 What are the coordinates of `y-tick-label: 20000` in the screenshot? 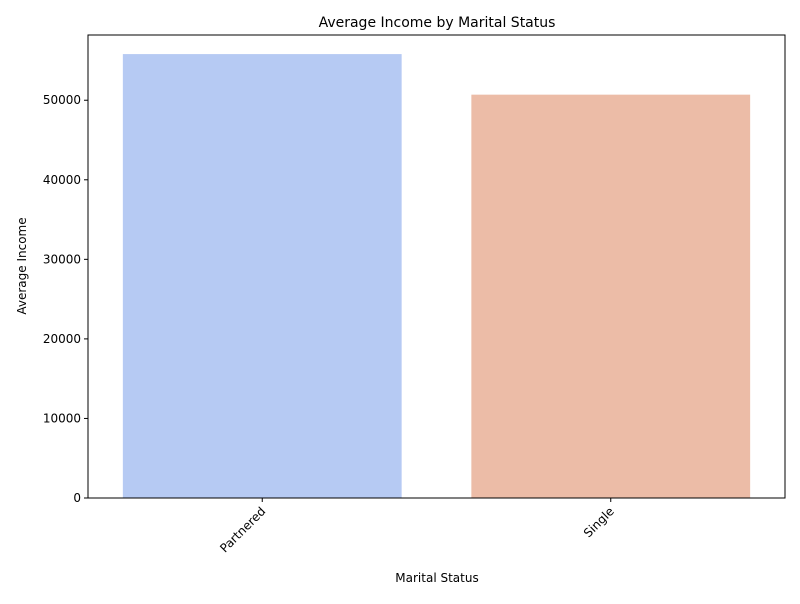 It's located at (62, 339).